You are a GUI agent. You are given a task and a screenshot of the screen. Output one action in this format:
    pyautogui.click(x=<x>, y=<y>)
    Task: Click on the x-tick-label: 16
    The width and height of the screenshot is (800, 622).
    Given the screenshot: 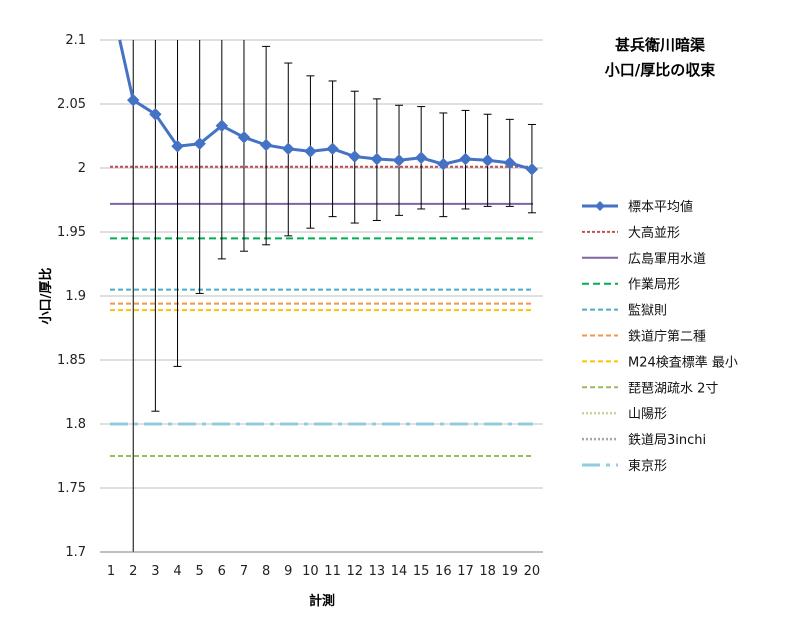 What is the action you would take?
    pyautogui.click(x=443, y=571)
    